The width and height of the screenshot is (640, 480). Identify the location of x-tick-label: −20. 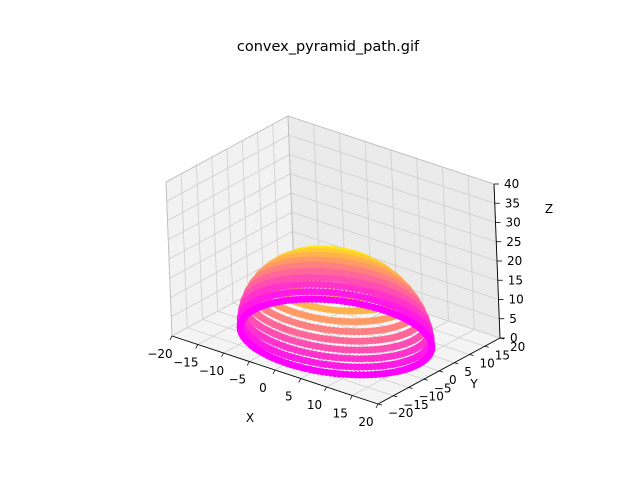
(159, 354).